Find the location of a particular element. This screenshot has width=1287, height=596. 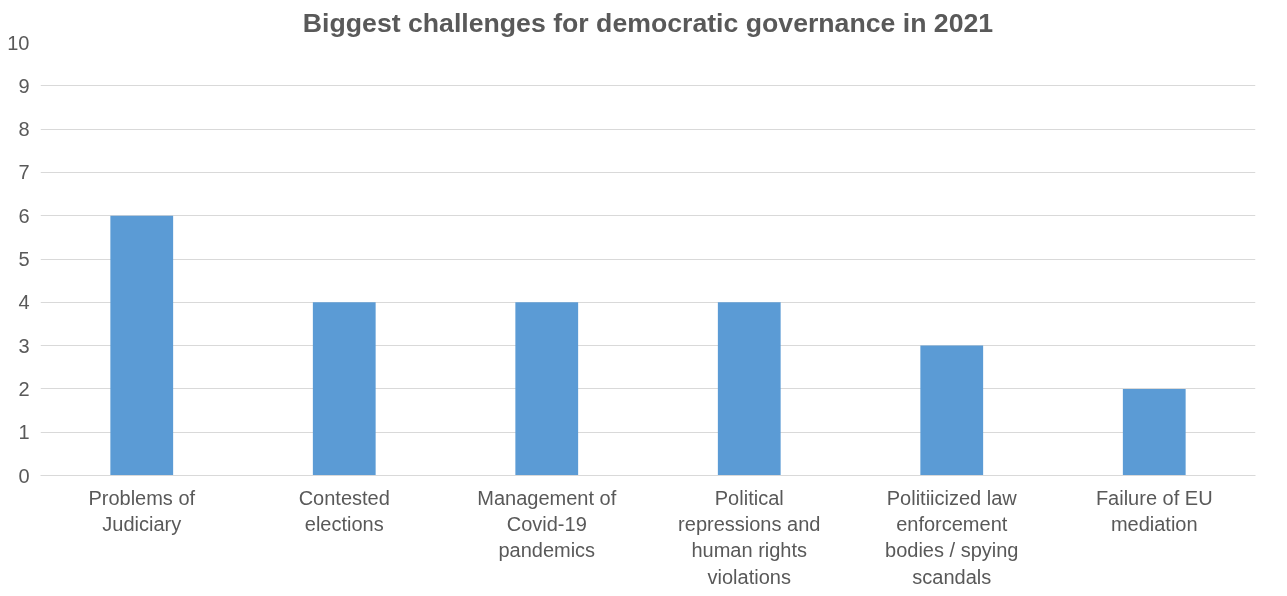

y-tick-label: 8 is located at coordinates (24, 129).